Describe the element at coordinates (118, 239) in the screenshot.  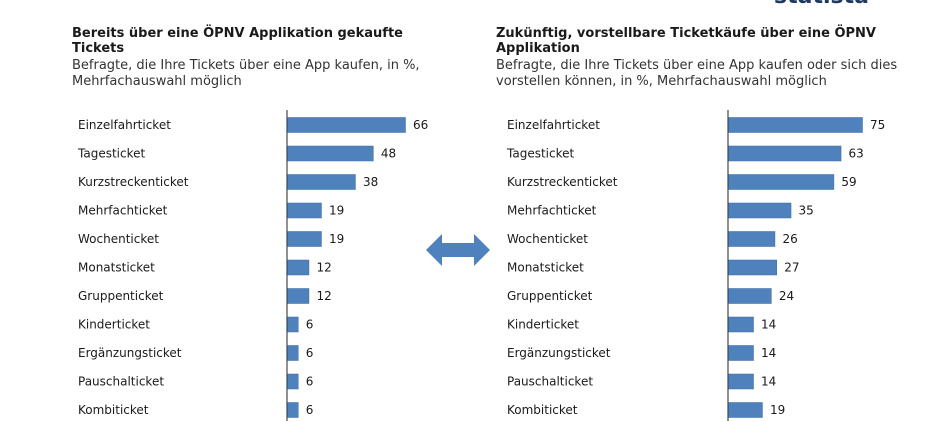
I see `left-chart-category-label: Wochenticket` at that location.